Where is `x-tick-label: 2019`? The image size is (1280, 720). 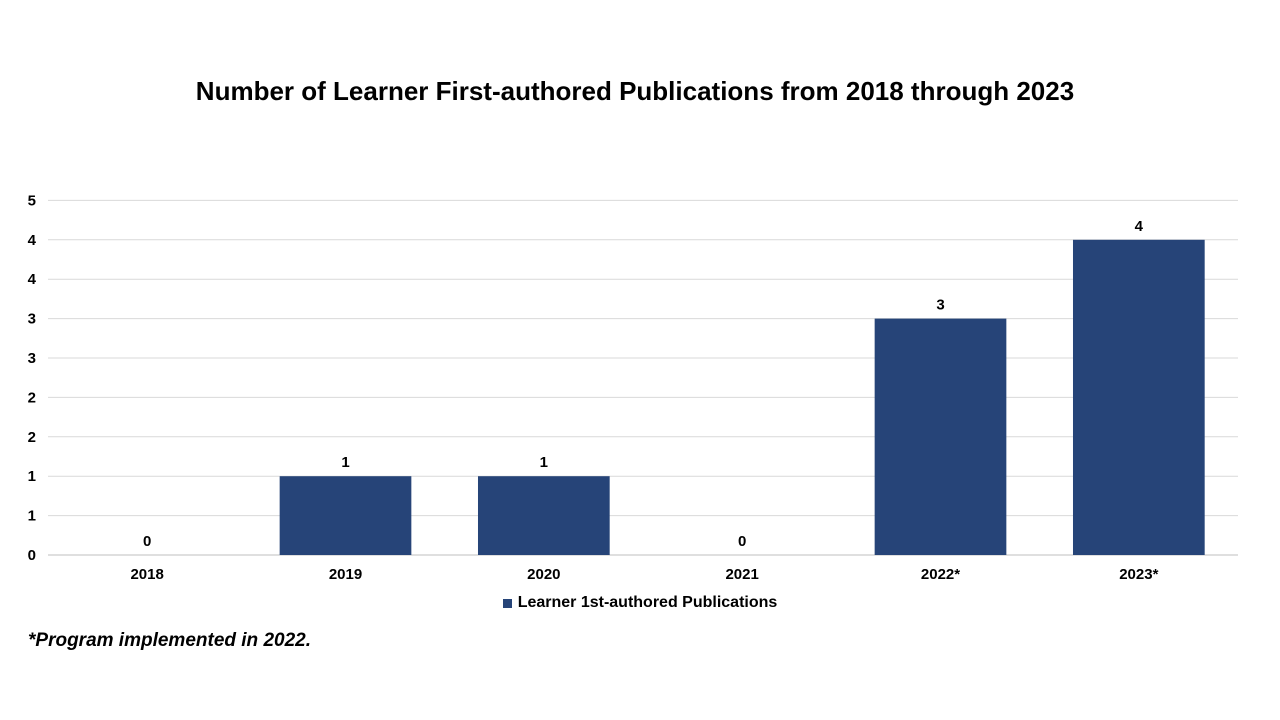 x-tick-label: 2019 is located at coordinates (345, 574).